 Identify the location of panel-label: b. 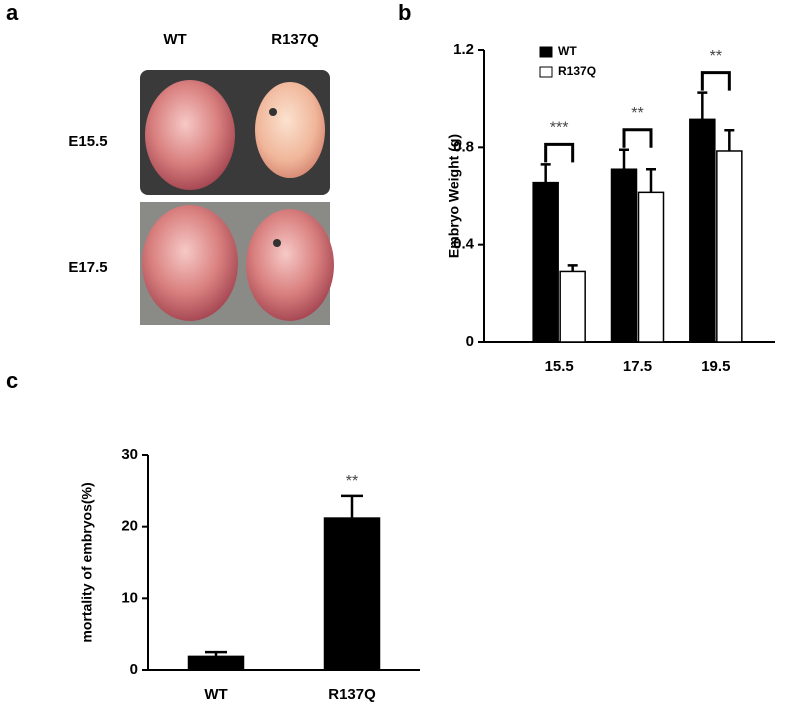
(404, 12).